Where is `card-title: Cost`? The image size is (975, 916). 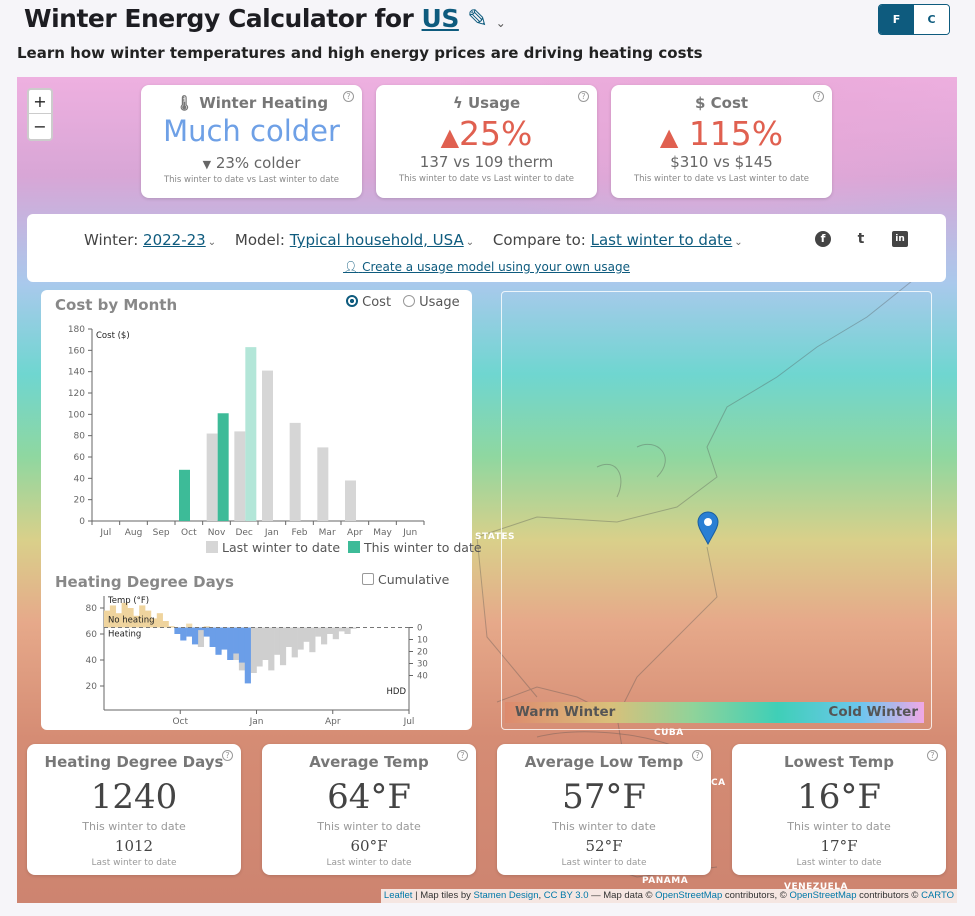 card-title: Cost is located at coordinates (729, 103).